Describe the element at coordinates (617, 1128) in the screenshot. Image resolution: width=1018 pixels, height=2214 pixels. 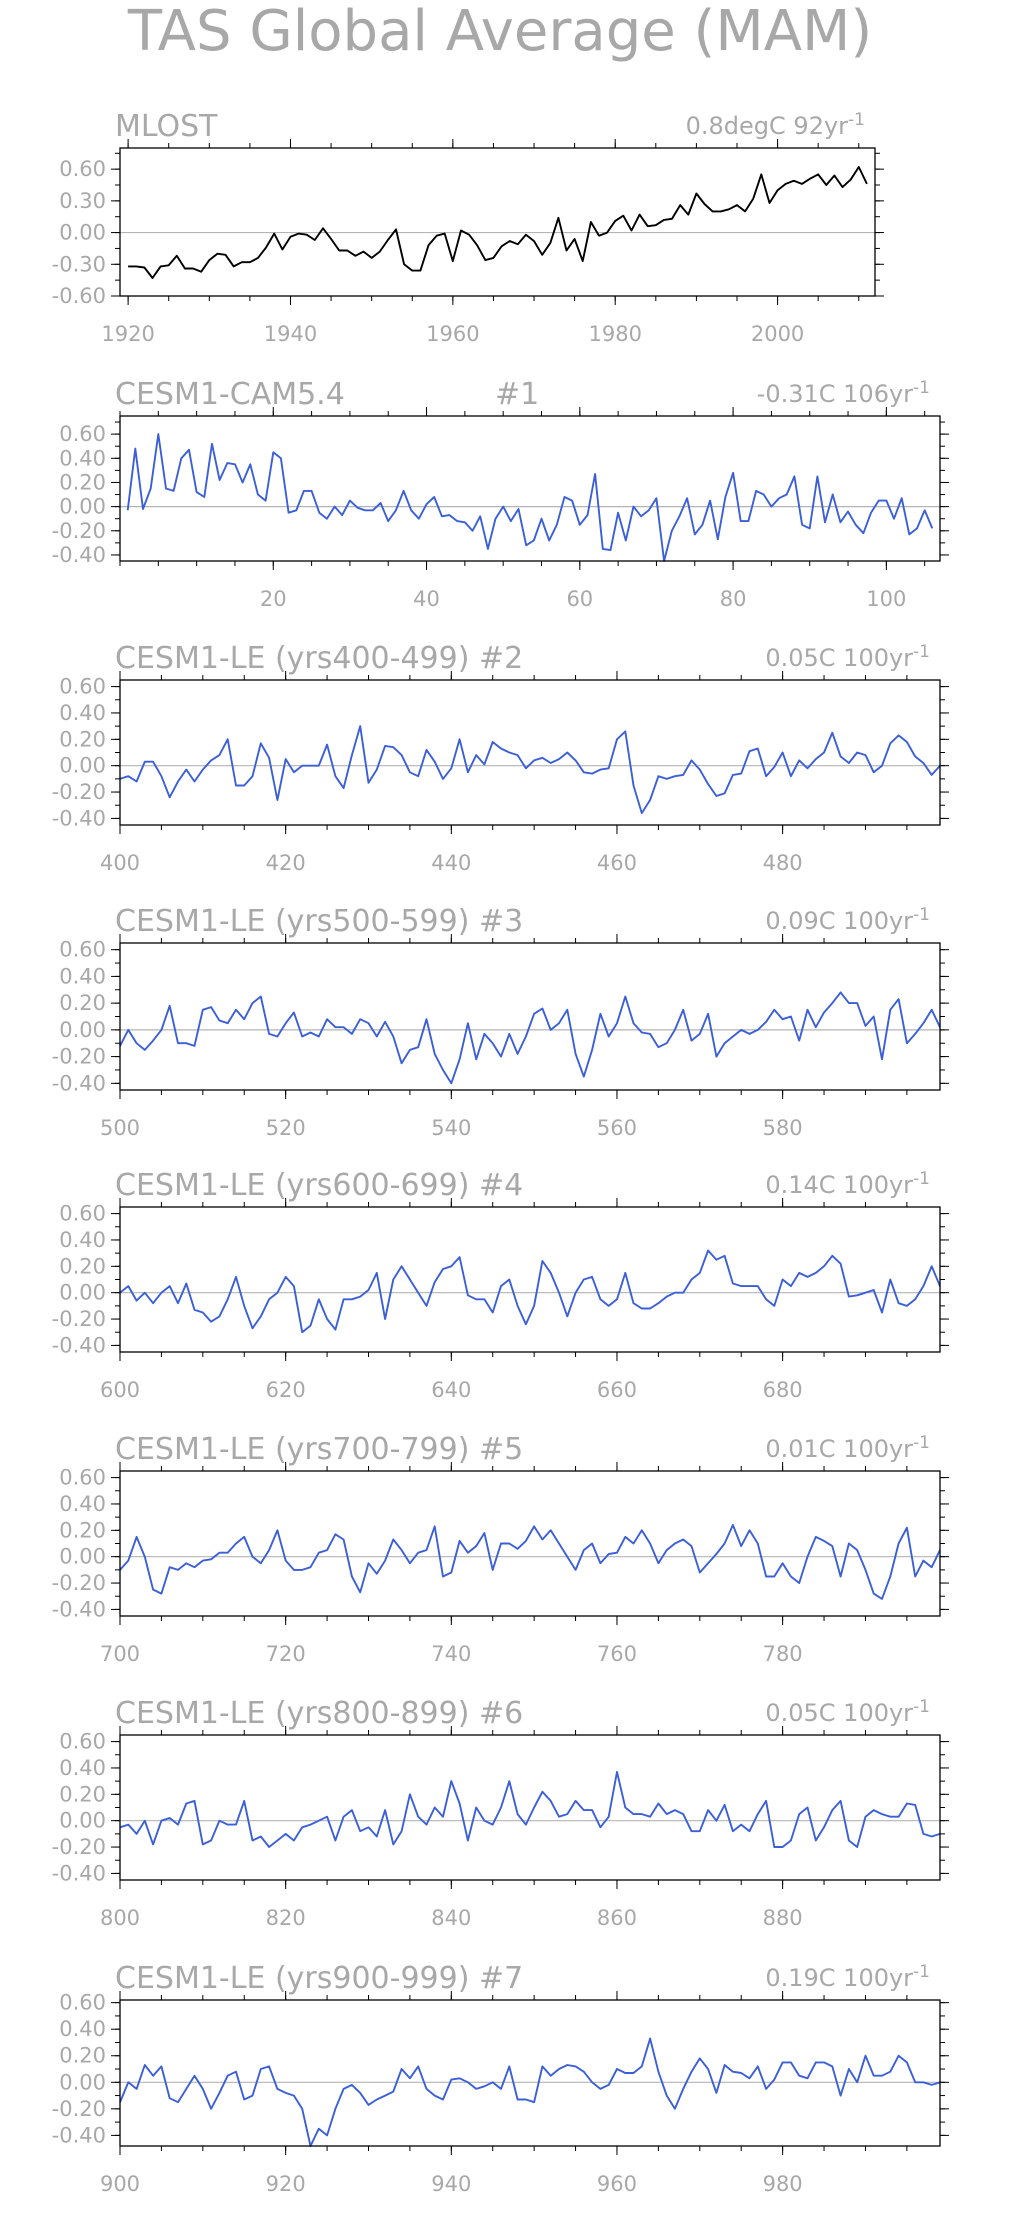
I see `x-tick-label: 560` at that location.